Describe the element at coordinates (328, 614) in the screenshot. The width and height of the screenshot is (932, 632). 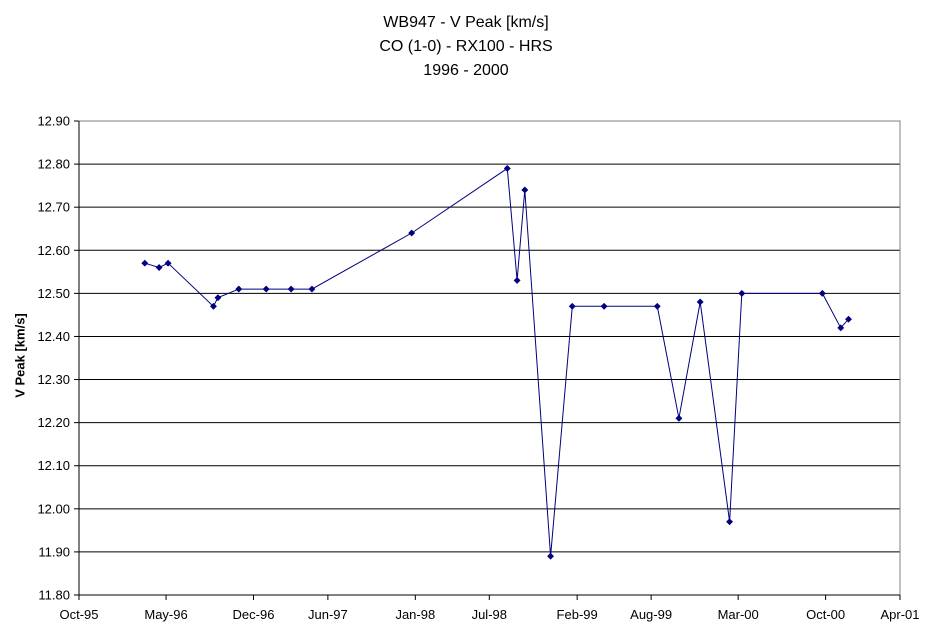
I see `x-tick-label: Jun-97` at that location.